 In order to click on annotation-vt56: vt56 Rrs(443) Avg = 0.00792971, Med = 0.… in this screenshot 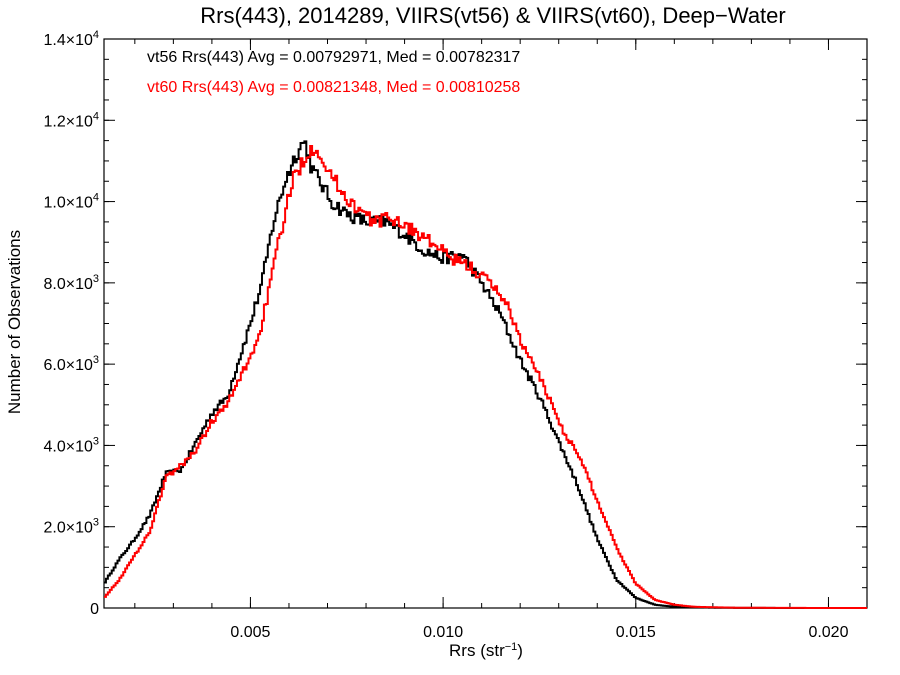, I will do `click(333, 57)`.